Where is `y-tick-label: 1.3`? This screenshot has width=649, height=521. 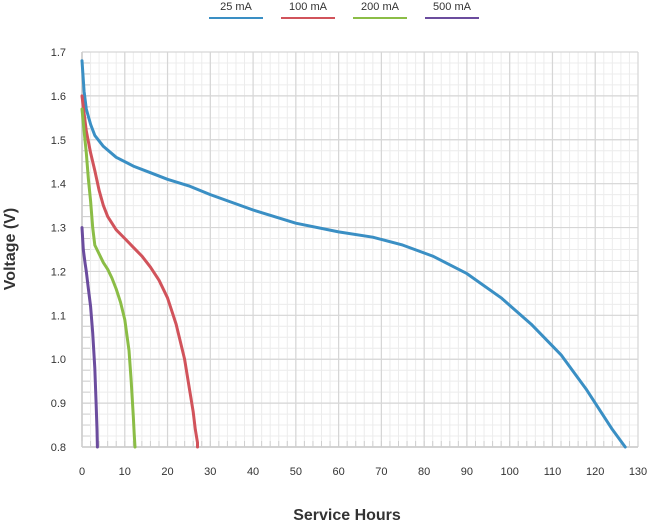 y-tick-label: 1.3 is located at coordinates (58, 229).